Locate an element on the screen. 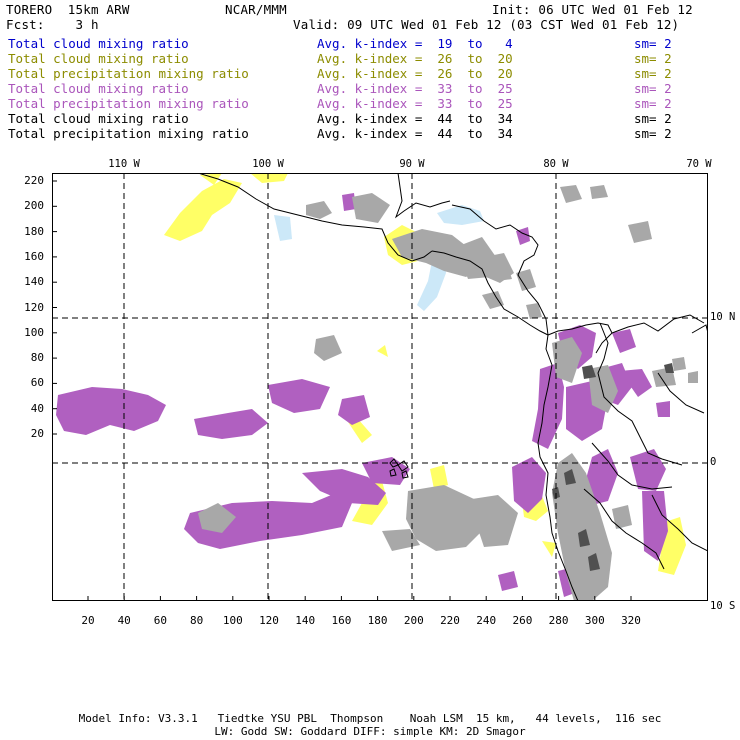 This screenshot has width=740, height=740. y-tick-label: 180 is located at coordinates (34, 231).